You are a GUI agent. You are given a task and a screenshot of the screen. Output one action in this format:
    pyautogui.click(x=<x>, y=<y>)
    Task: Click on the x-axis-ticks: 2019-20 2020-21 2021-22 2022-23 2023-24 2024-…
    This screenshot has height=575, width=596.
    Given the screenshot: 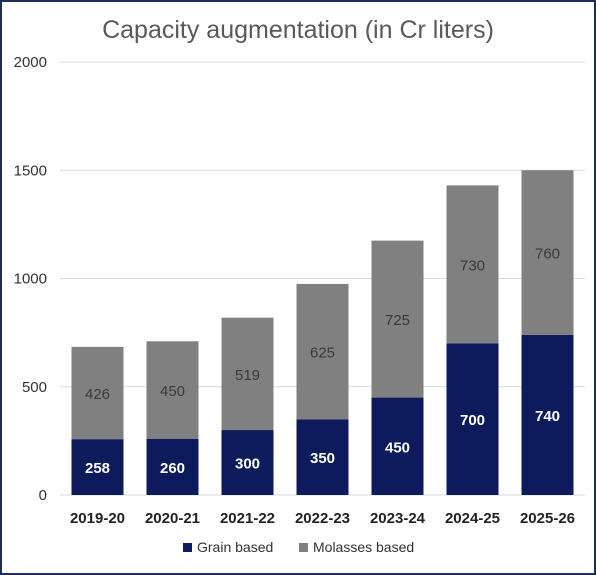 What is the action you would take?
    pyautogui.click(x=322, y=518)
    